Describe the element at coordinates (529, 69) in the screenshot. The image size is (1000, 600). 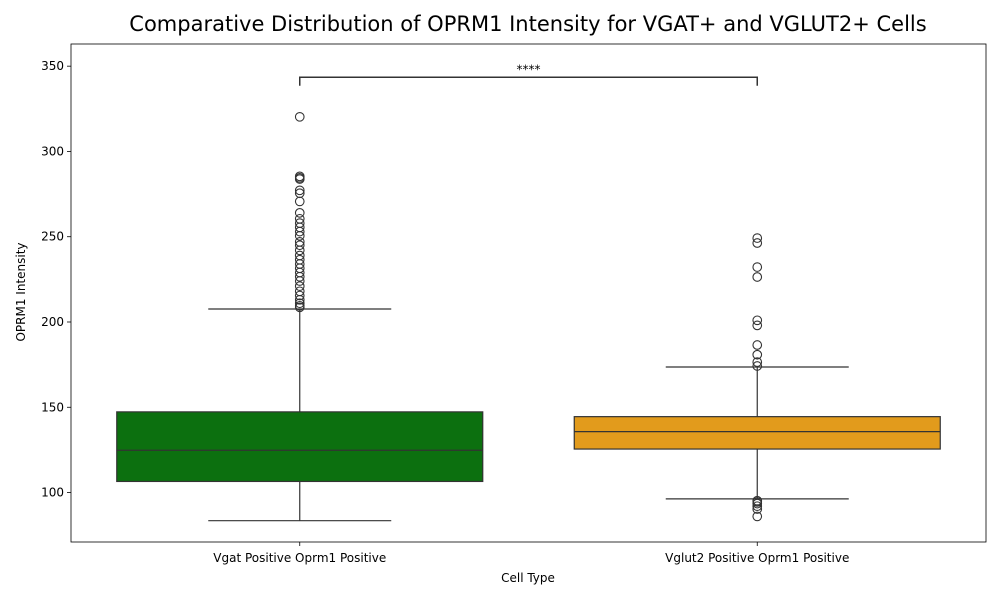
I see `significance-label: ****` at that location.